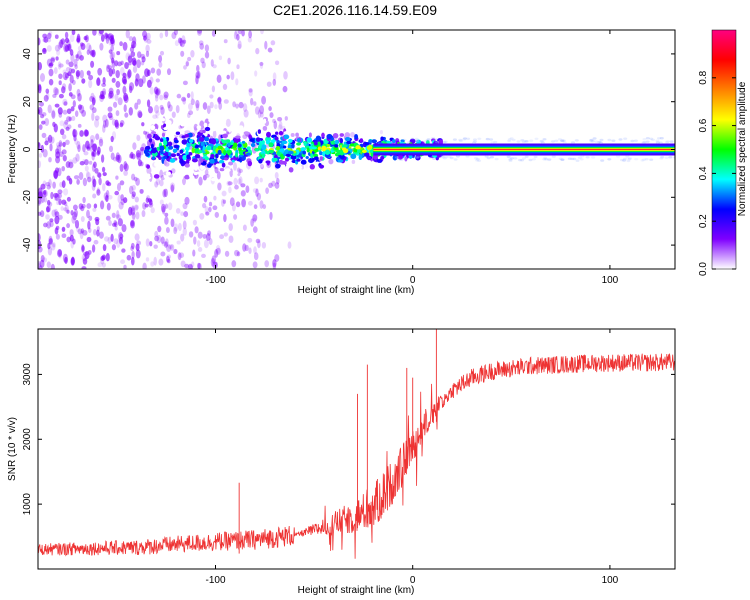 The image size is (750, 600). What do you see at coordinates (413, 580) in the screenshot?
I see `x-tick-label: 0` at bounding box center [413, 580].